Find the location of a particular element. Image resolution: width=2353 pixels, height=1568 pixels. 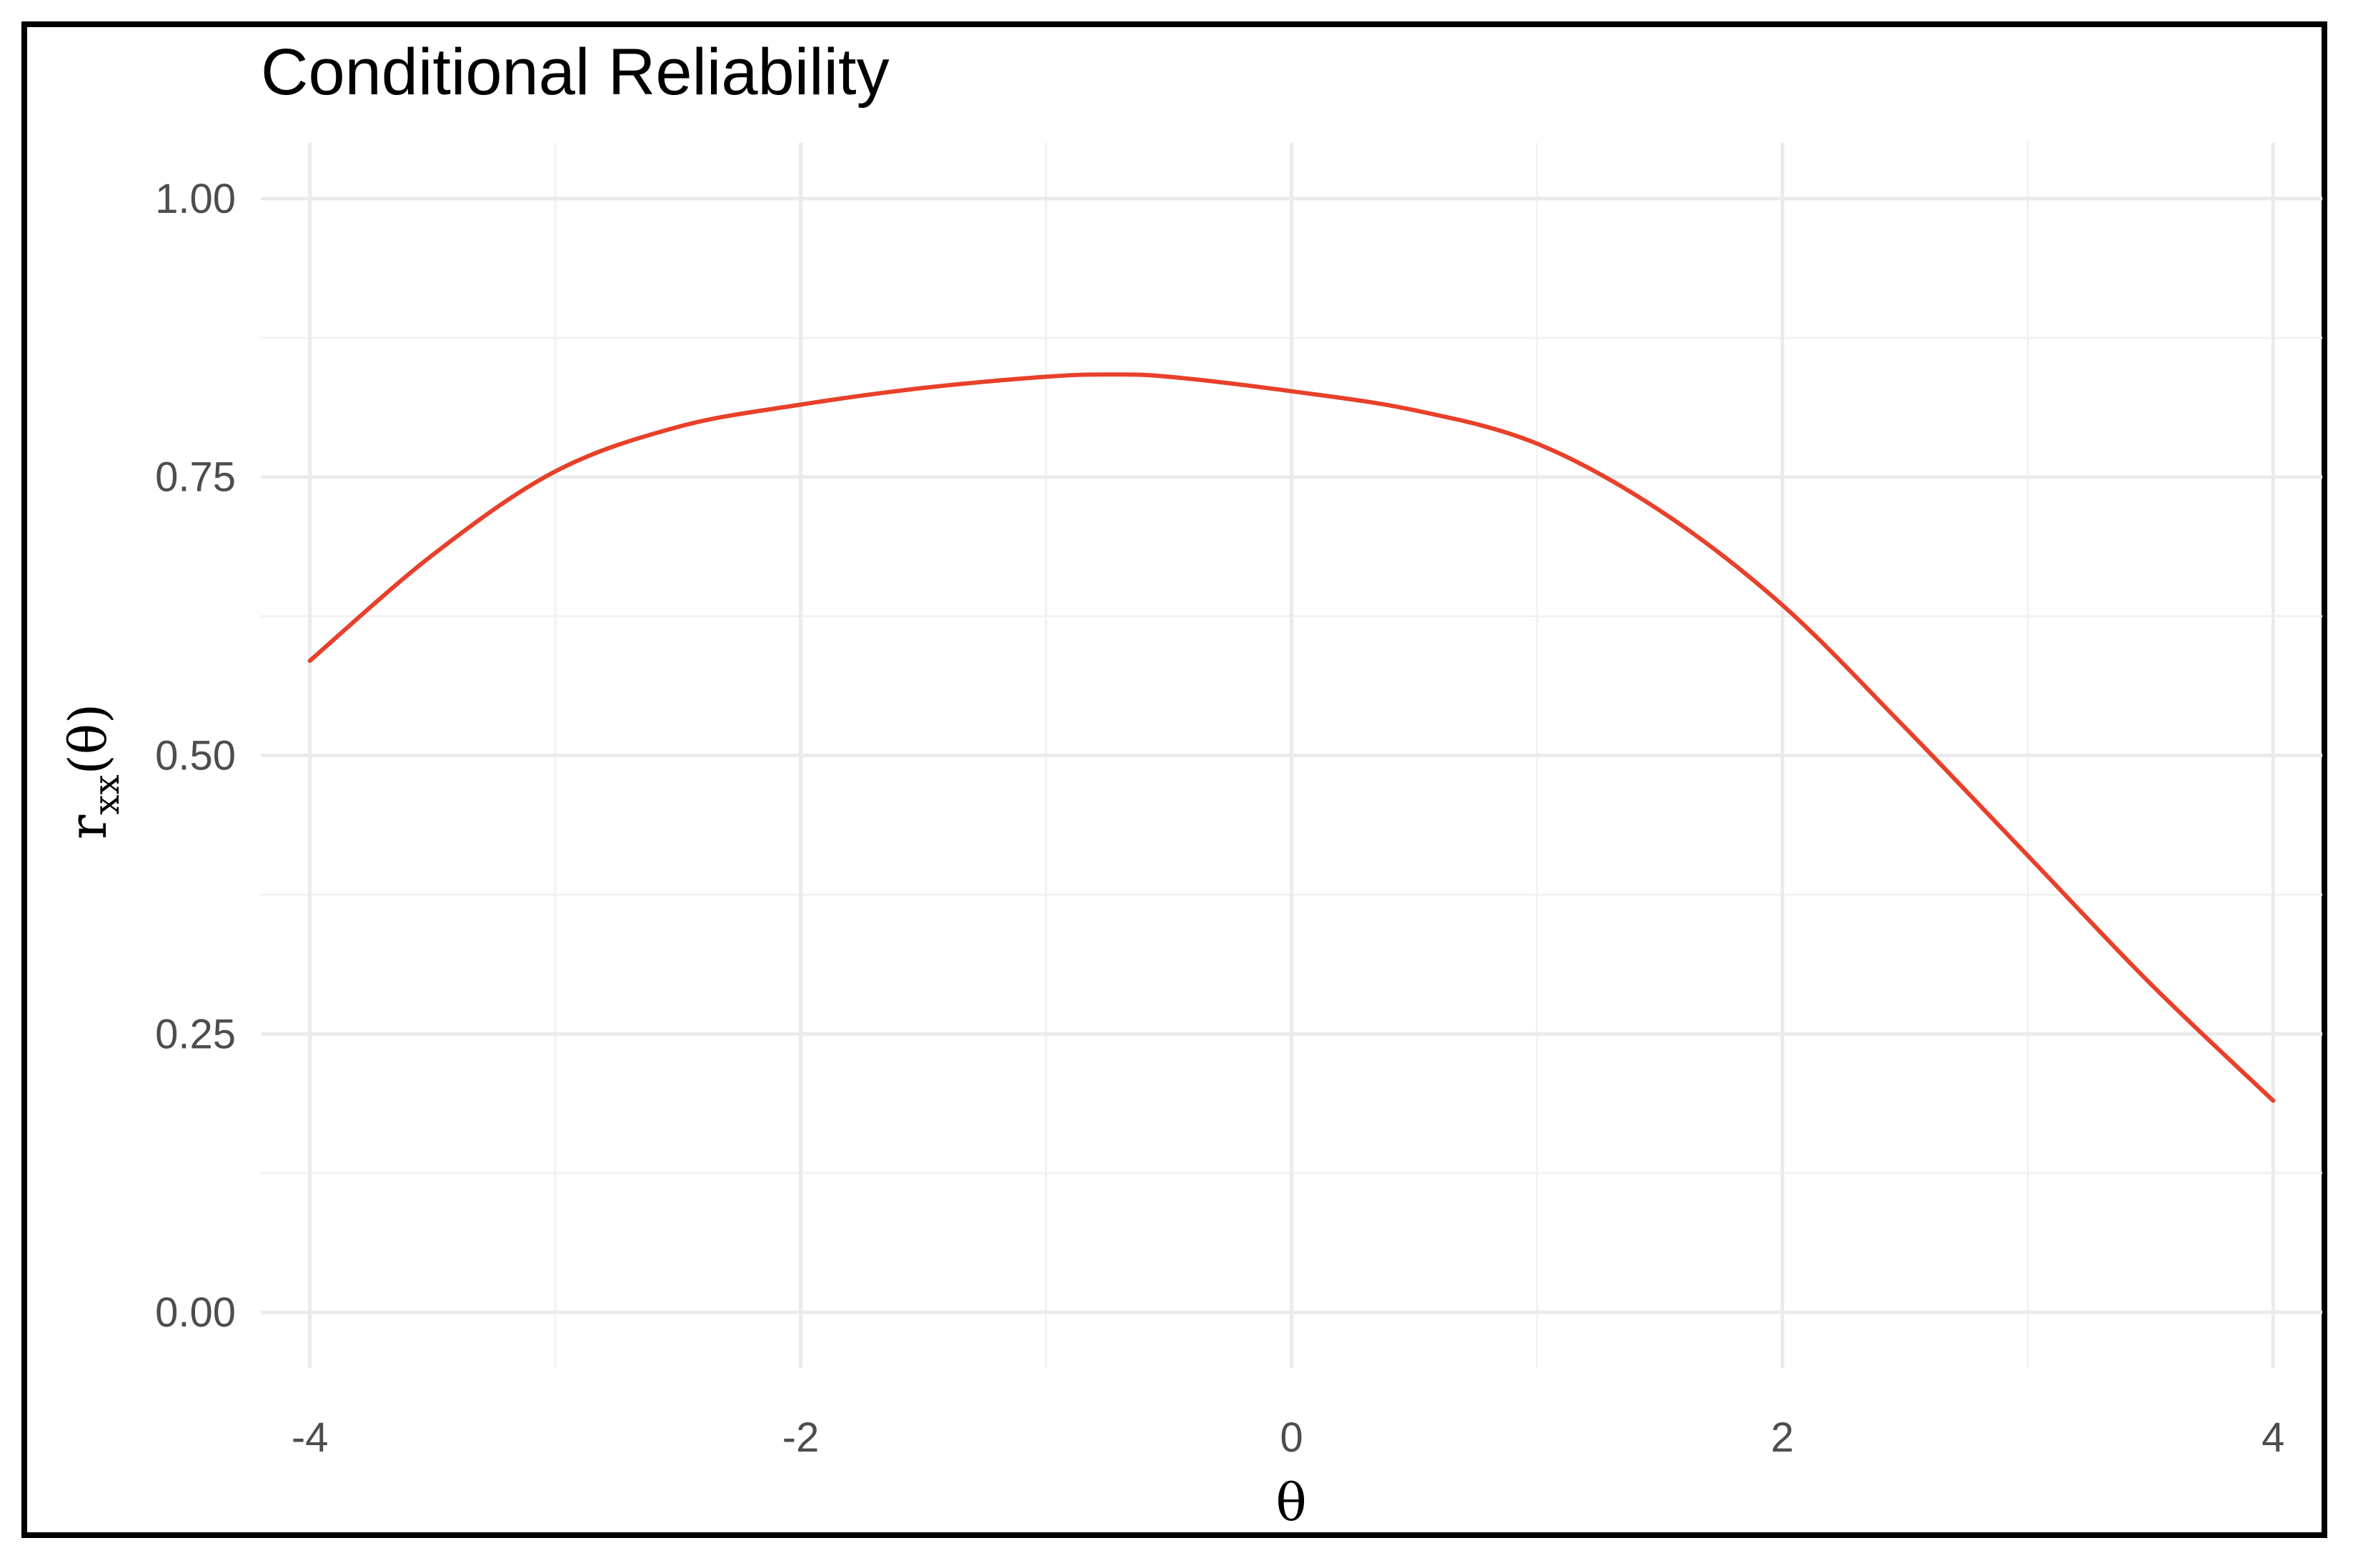

y-axis-title-base: r is located at coordinates (88, 826).